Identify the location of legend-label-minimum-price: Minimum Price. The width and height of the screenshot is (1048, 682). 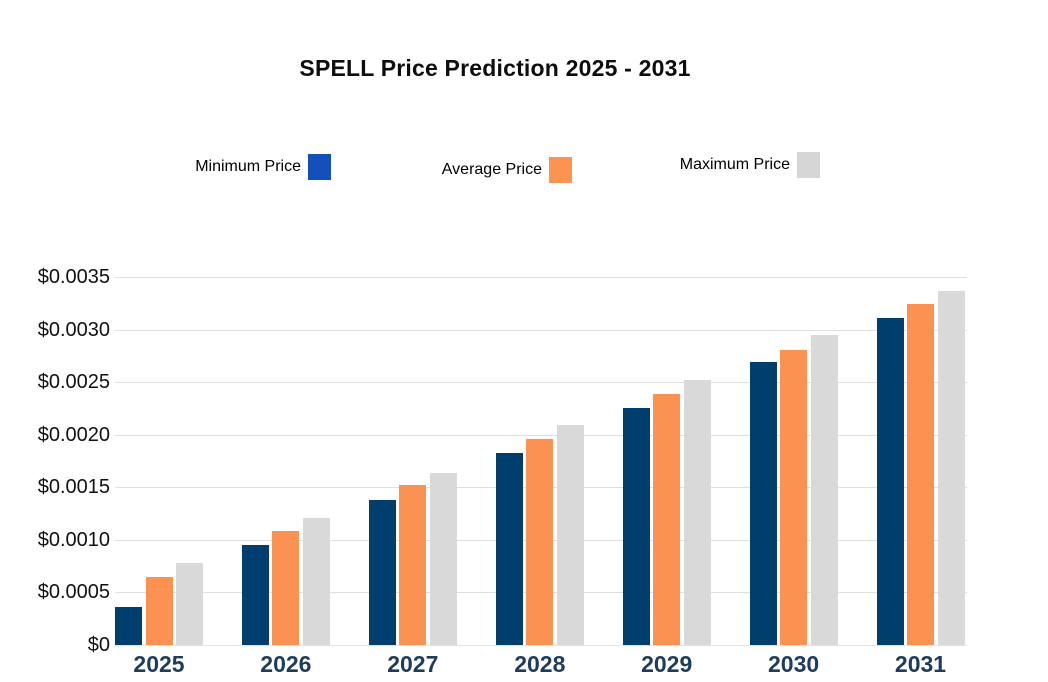
(248, 166).